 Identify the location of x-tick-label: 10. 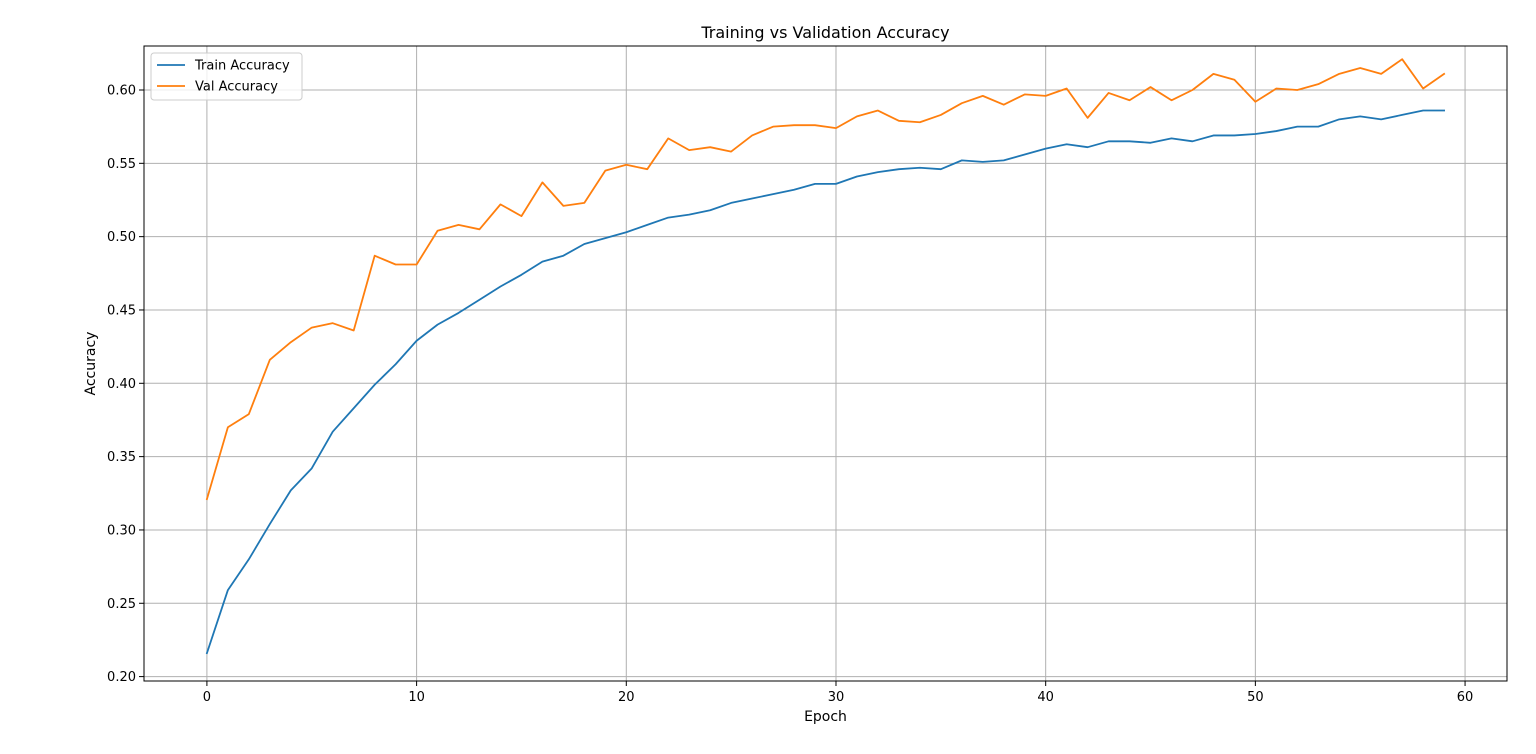
(416, 697).